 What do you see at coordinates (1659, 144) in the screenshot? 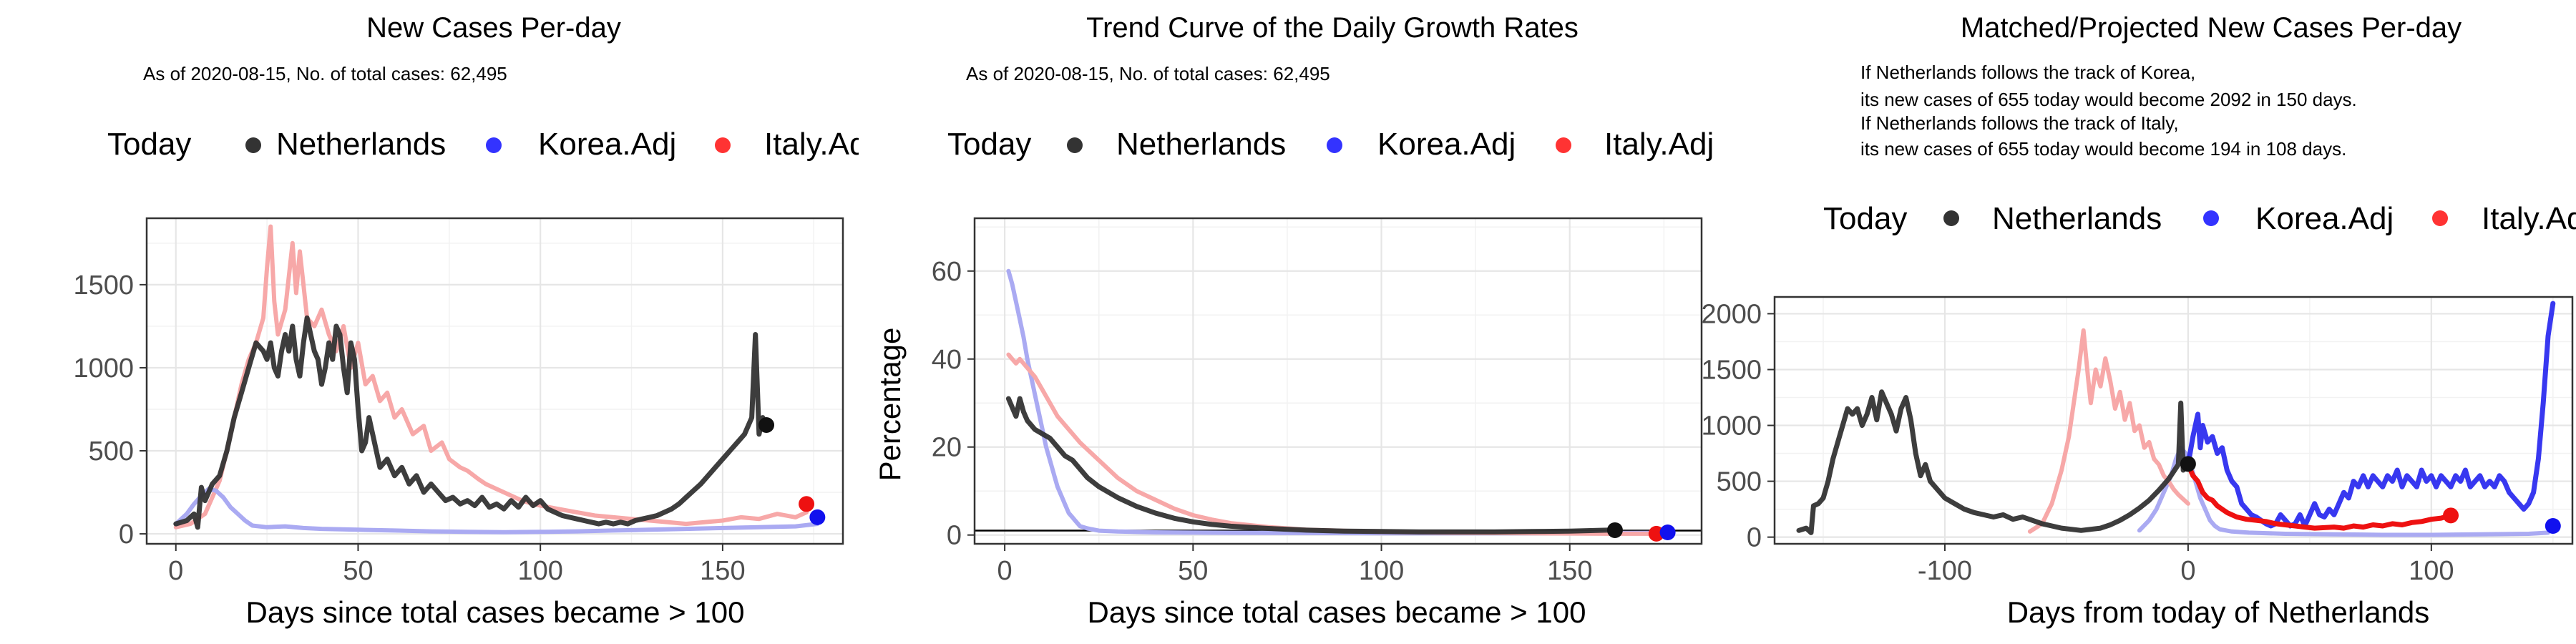
I see `legend-middle-label-italy: Italy.Adj` at bounding box center [1659, 144].